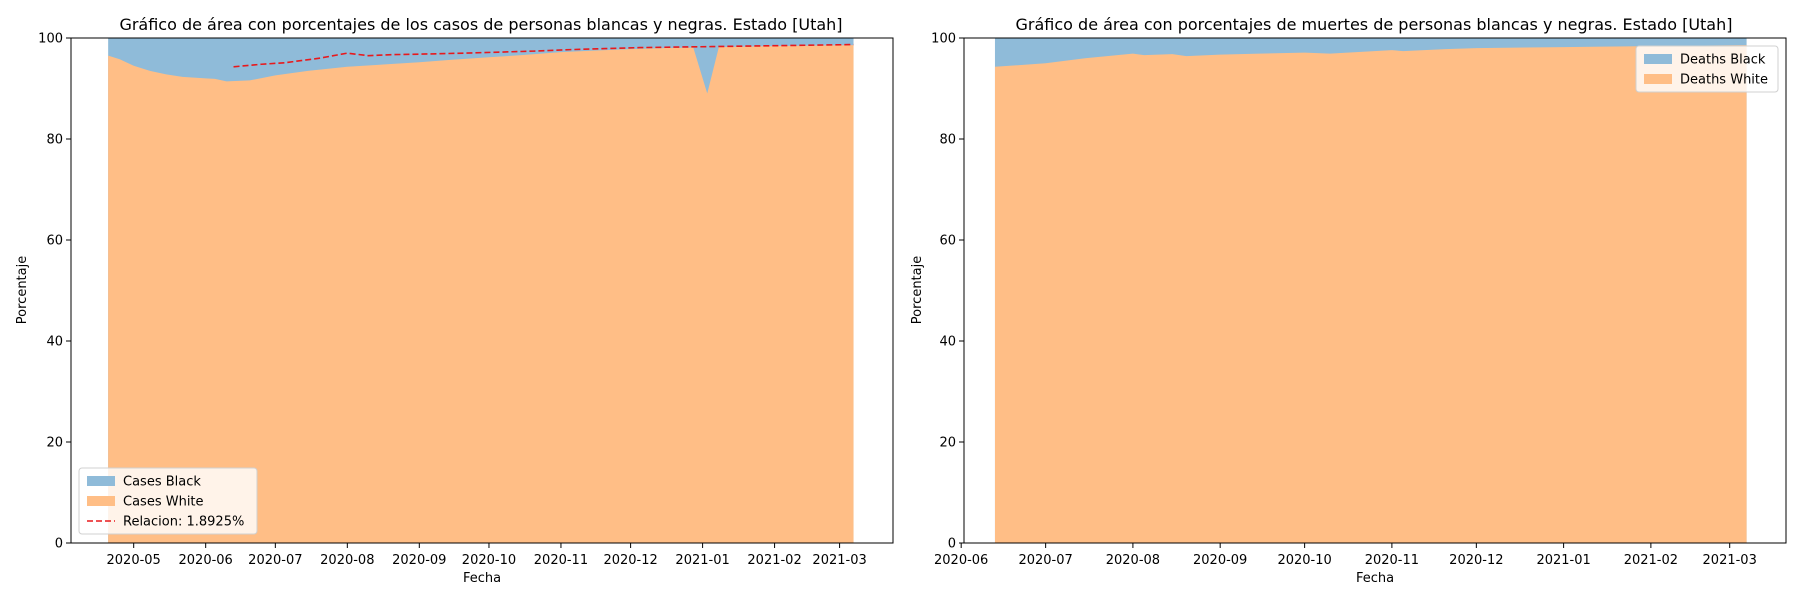 This screenshot has width=1800, height=600. What do you see at coordinates (183, 522) in the screenshot?
I see `legend-label: Relacion: 1.8925%` at bounding box center [183, 522].